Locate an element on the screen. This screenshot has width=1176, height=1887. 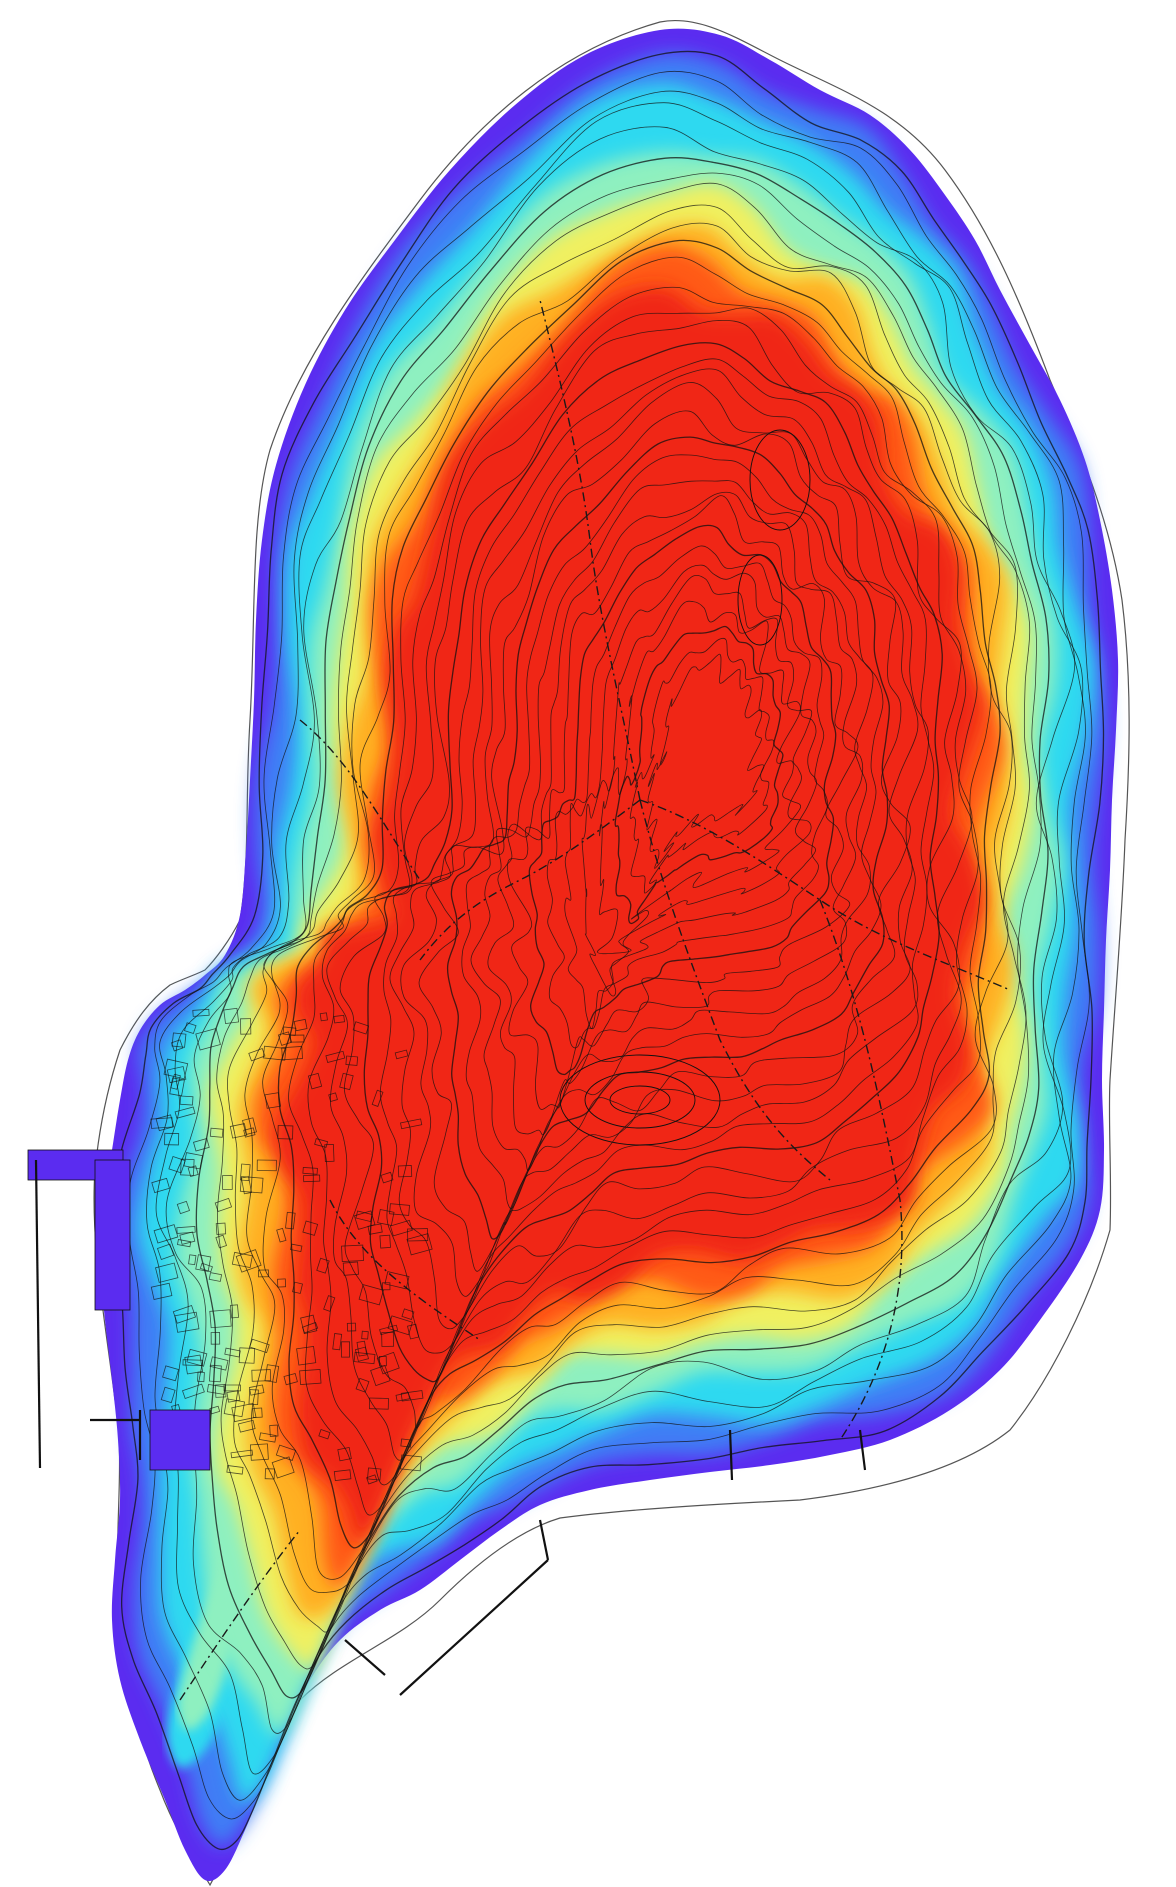
harbor-quay is located at coordinates (112, 1235).